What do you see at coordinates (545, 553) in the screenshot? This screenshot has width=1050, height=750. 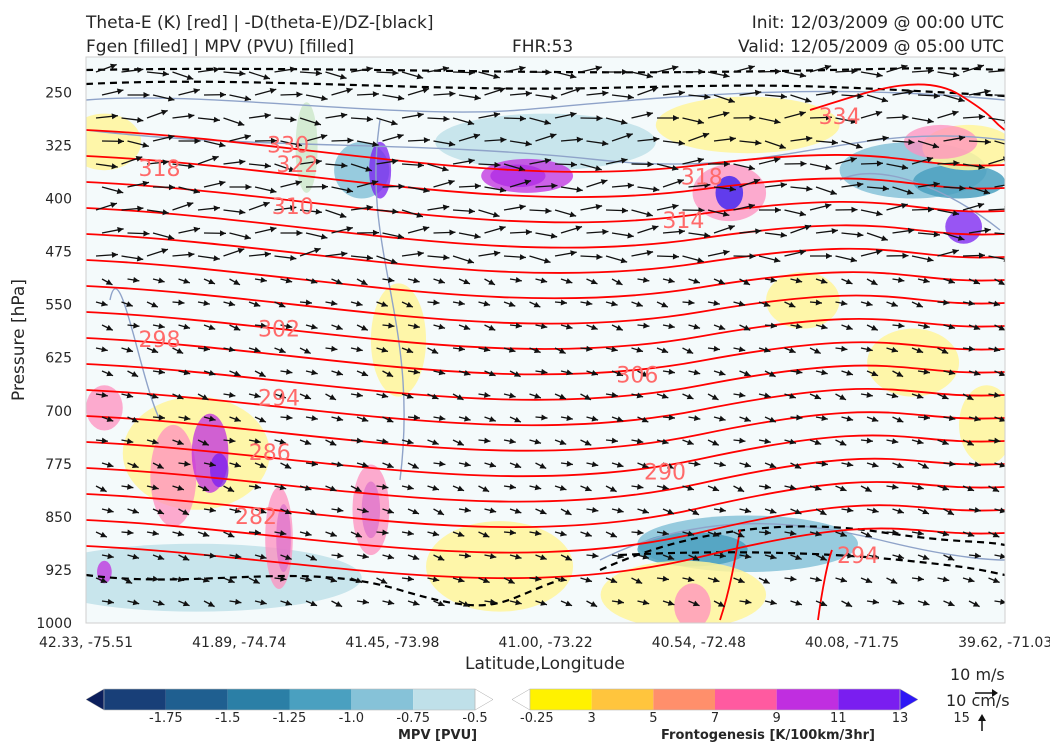 I see `theta-e-contour` at bounding box center [545, 553].